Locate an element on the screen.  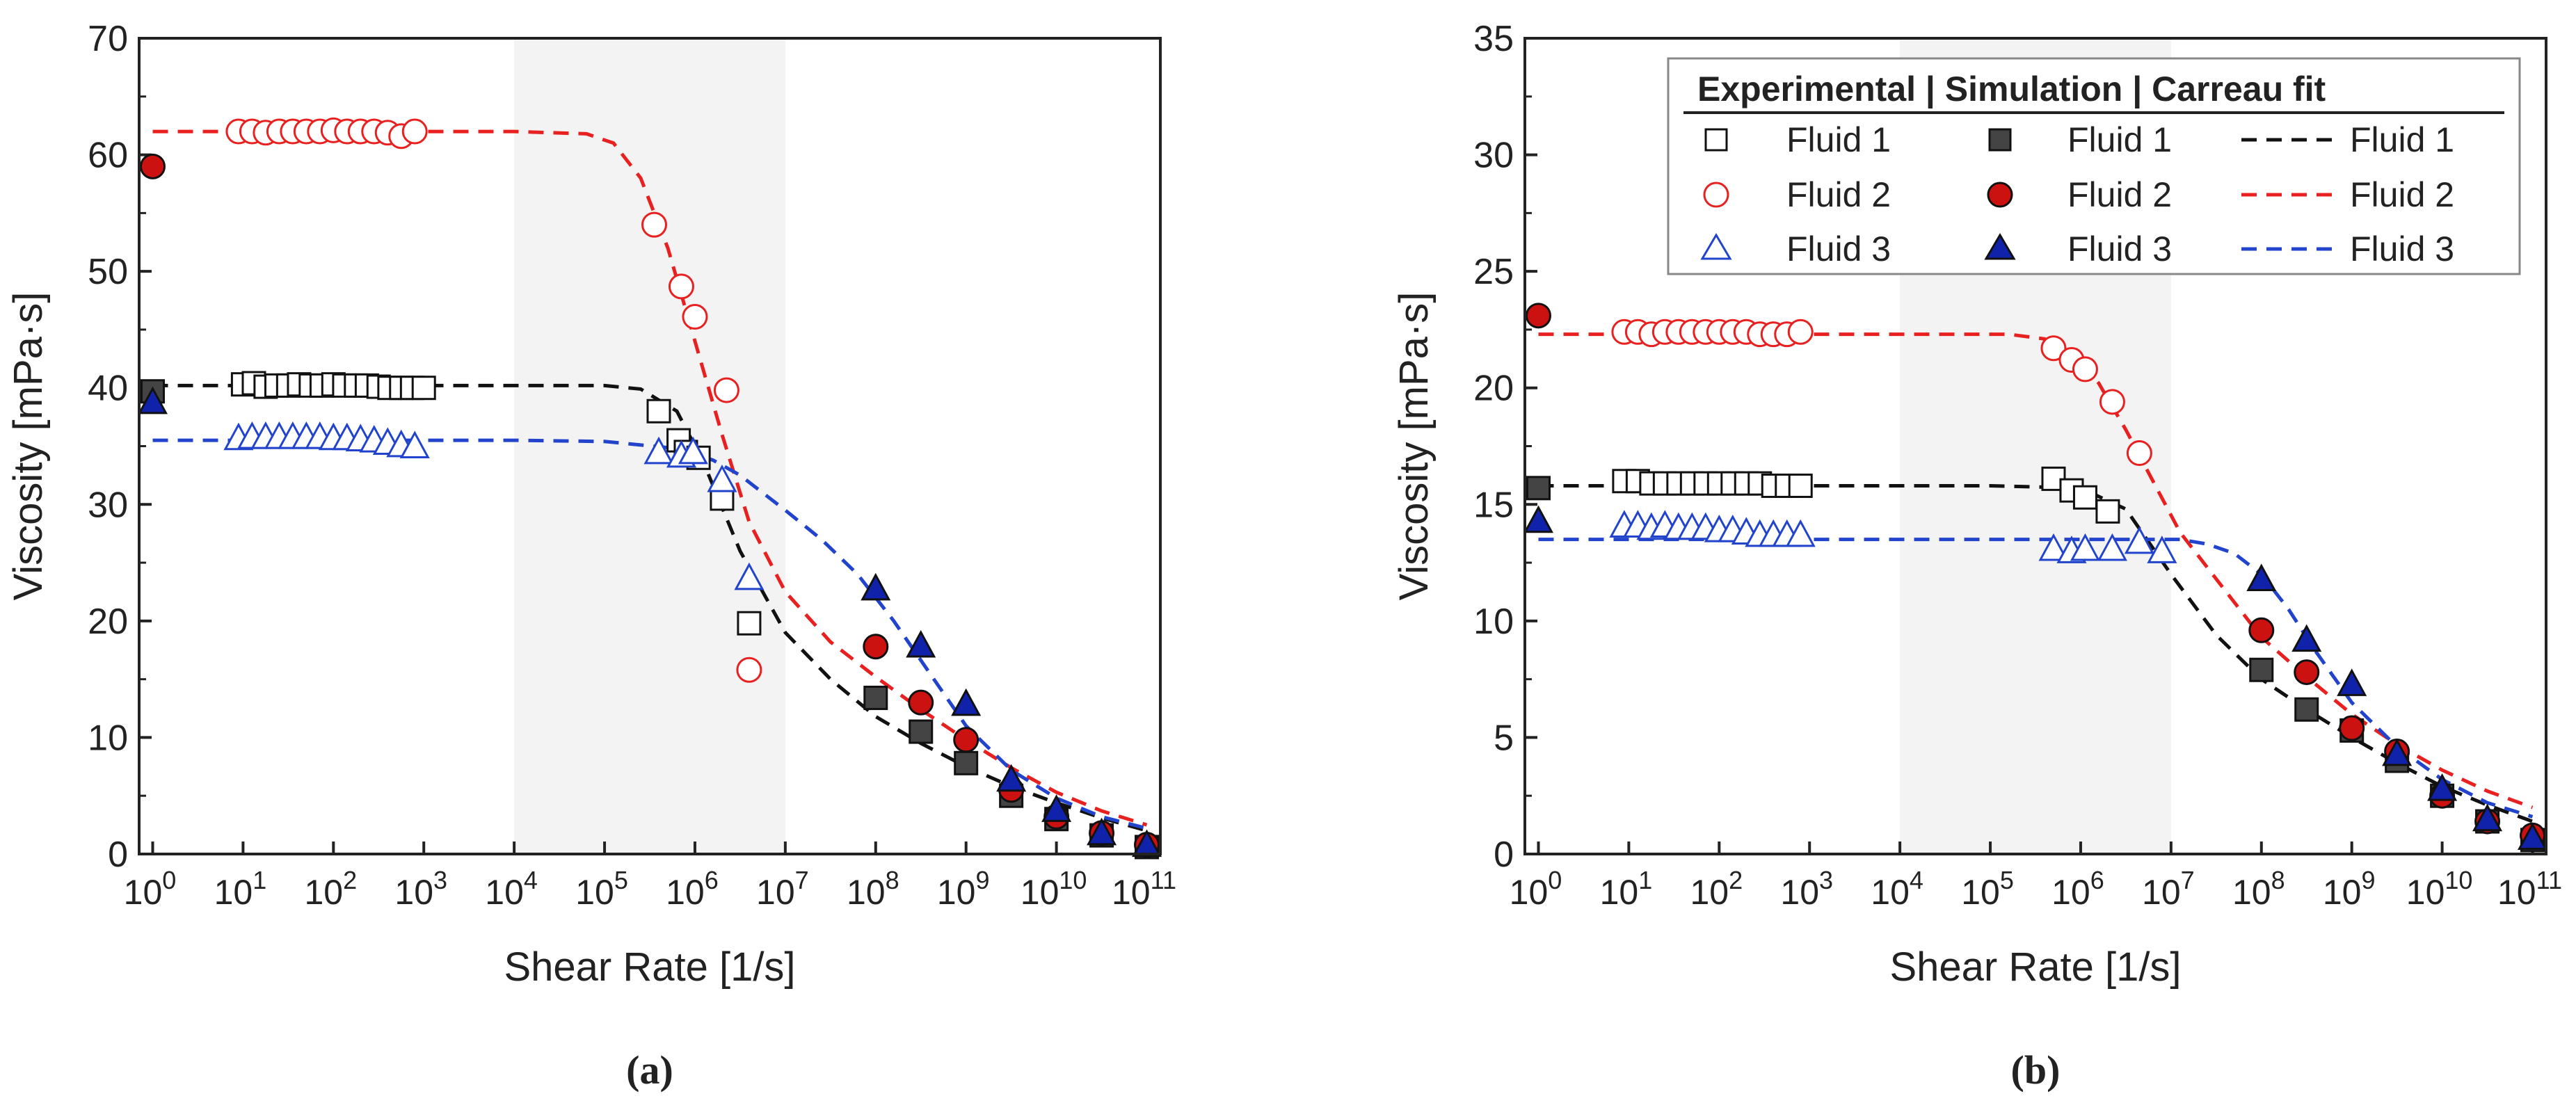
y-tick-label: 35 is located at coordinates (1493, 39).